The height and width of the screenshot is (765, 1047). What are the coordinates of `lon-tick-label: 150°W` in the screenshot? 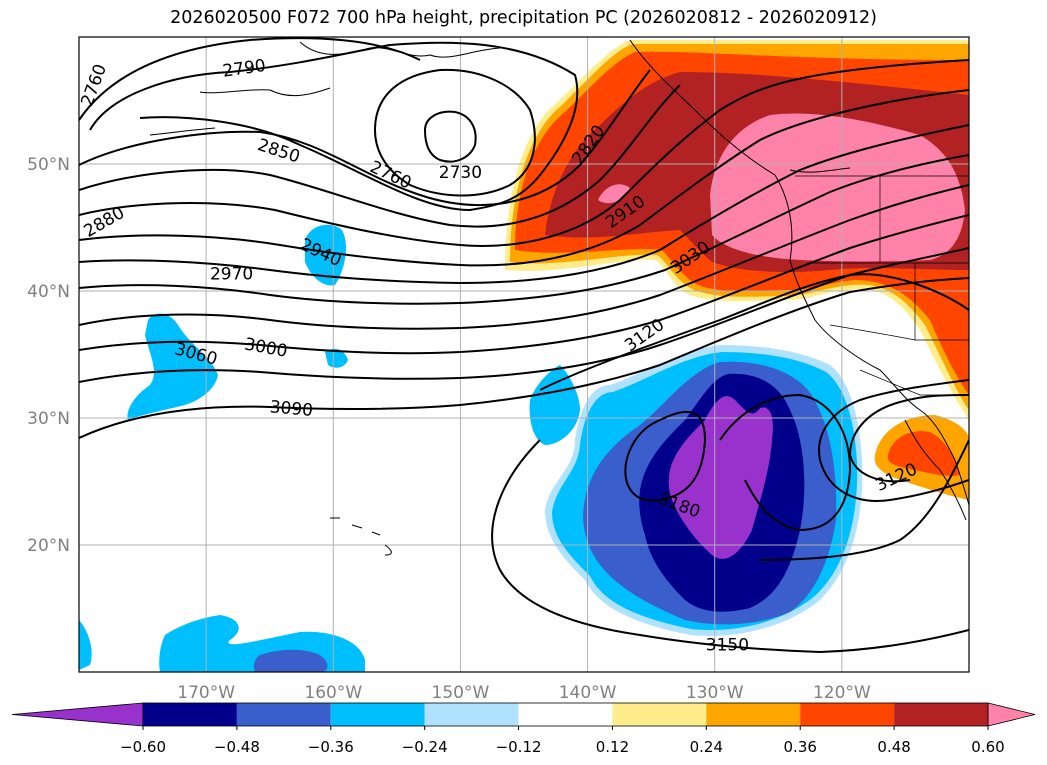 It's located at (461, 693).